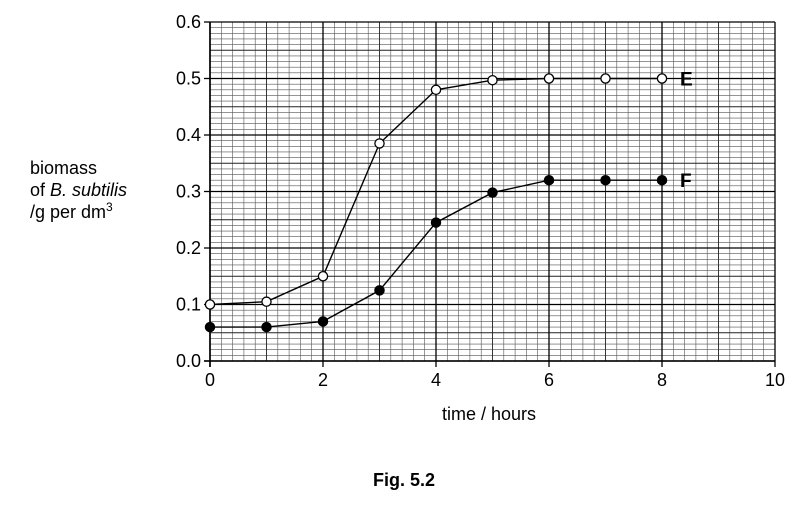 This screenshot has height=506, width=799. I want to click on y-axis-label-line3: /g per dm3, so click(78, 212).